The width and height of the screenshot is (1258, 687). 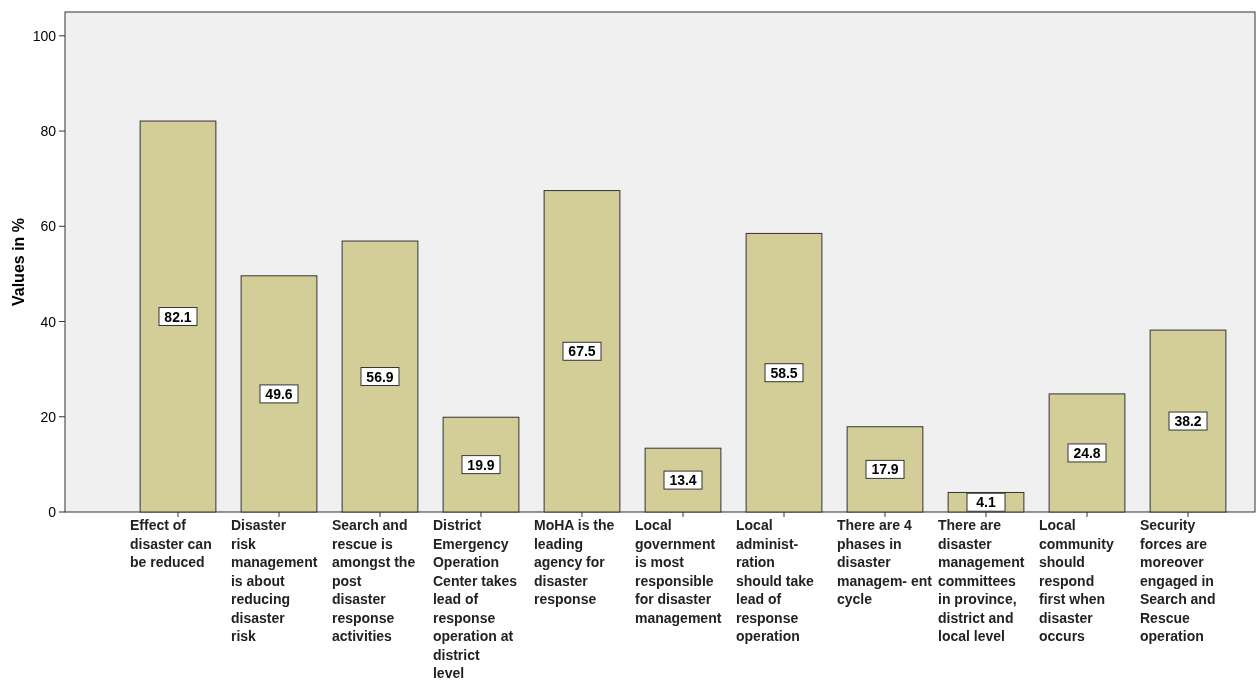 I want to click on data-label: 24.8, so click(x=1087, y=452).